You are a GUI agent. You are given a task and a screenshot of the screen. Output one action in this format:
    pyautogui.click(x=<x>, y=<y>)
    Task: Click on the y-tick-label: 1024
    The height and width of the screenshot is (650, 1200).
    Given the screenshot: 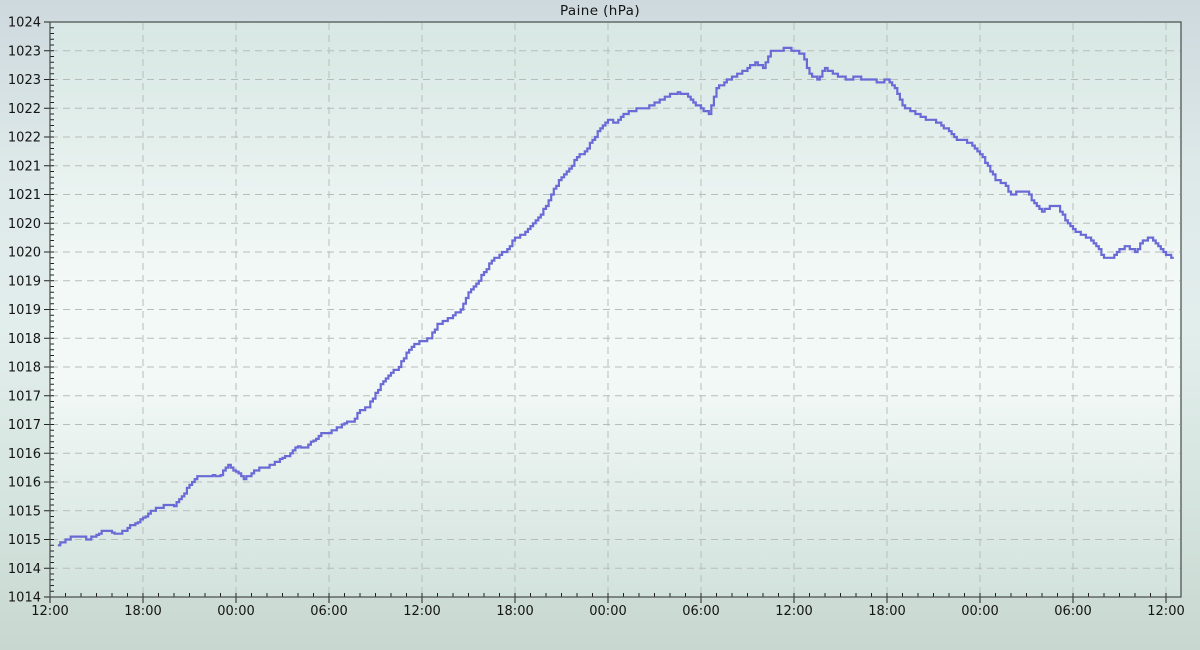 What is the action you would take?
    pyautogui.click(x=24, y=23)
    